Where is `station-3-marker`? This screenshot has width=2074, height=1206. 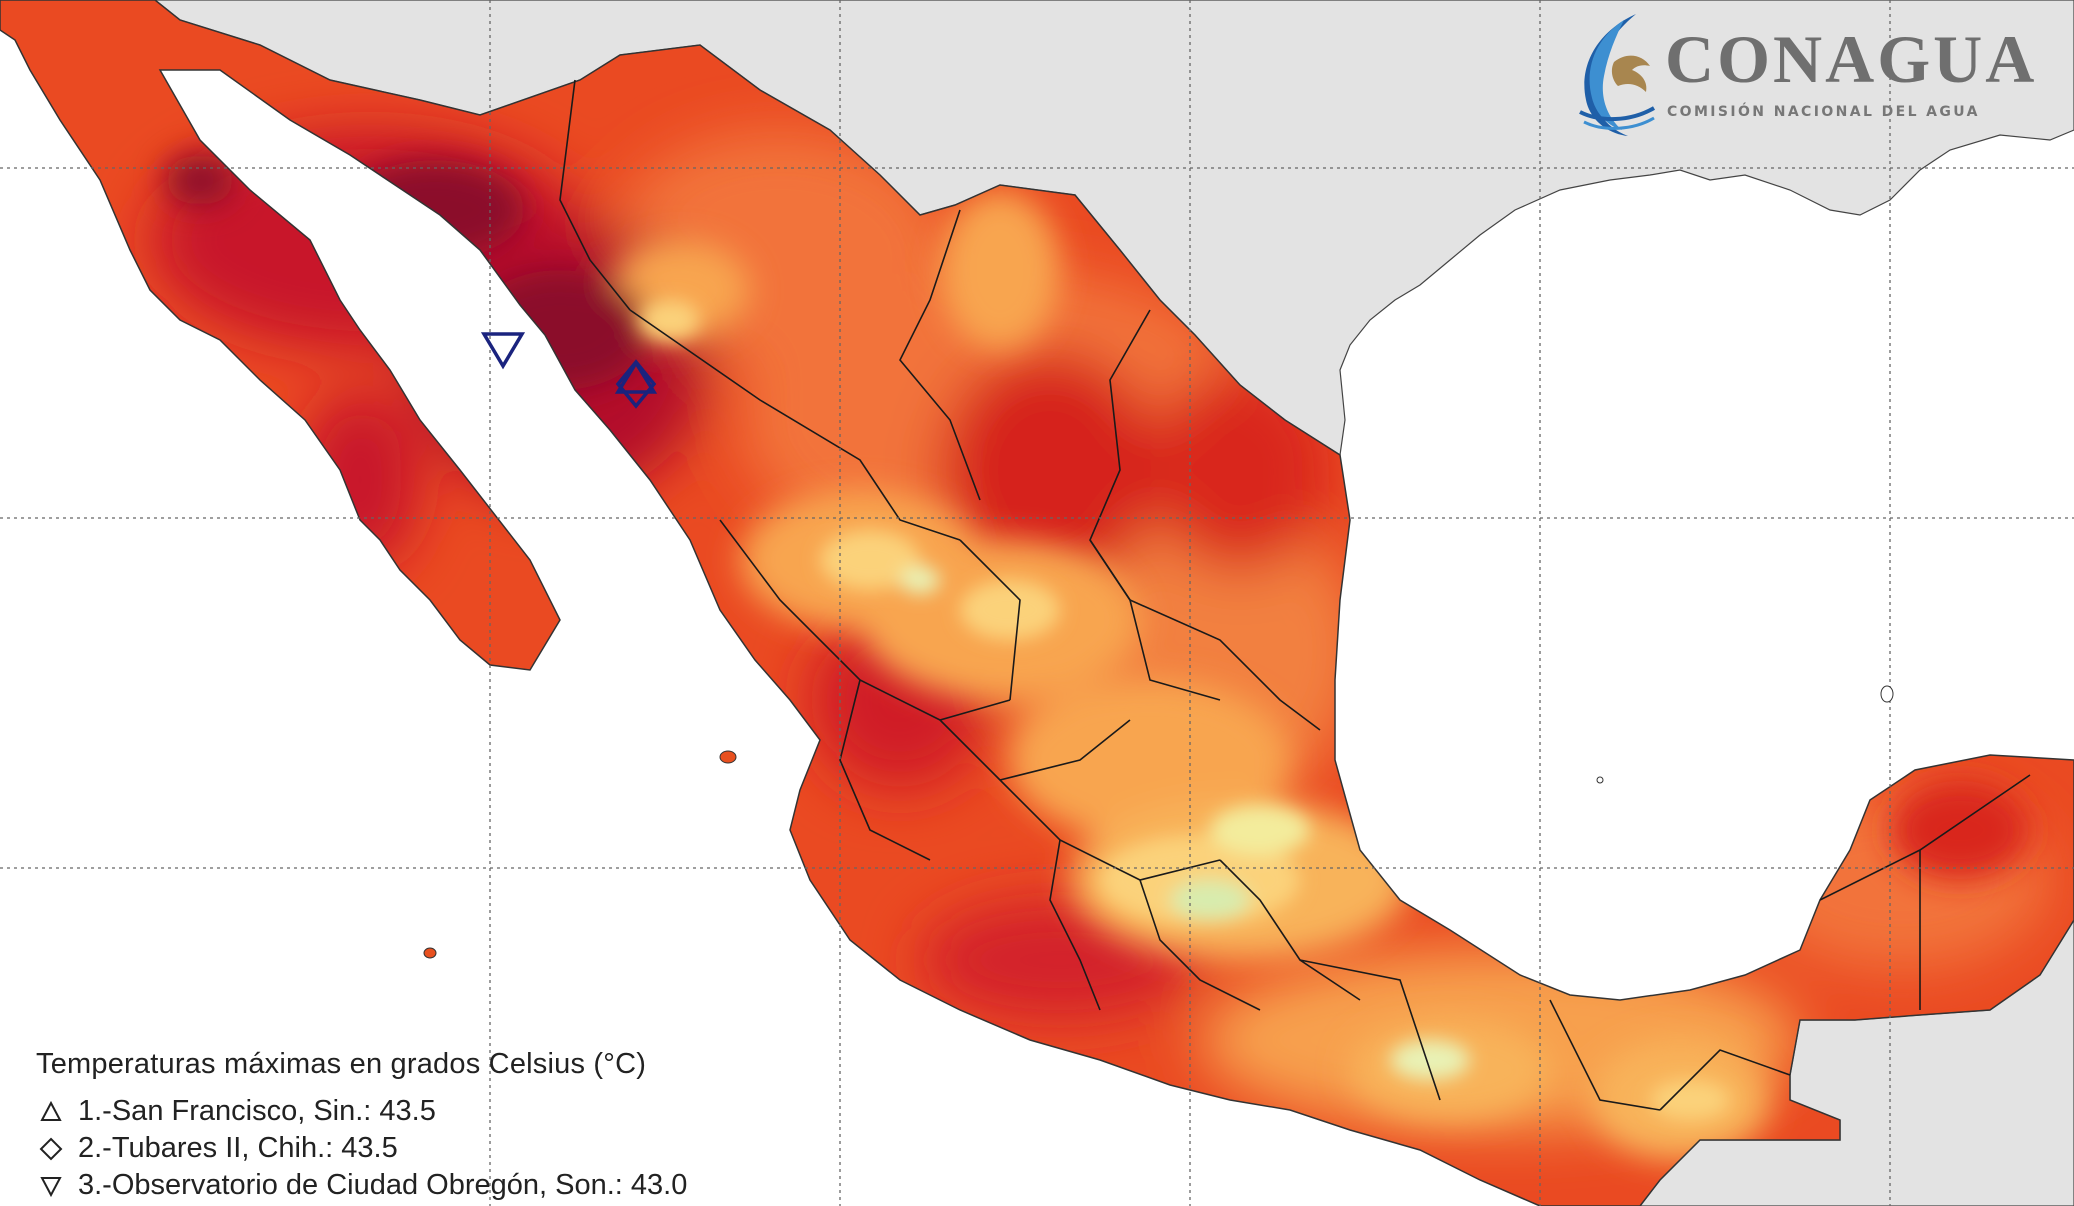 station-3-marker is located at coordinates (503, 351).